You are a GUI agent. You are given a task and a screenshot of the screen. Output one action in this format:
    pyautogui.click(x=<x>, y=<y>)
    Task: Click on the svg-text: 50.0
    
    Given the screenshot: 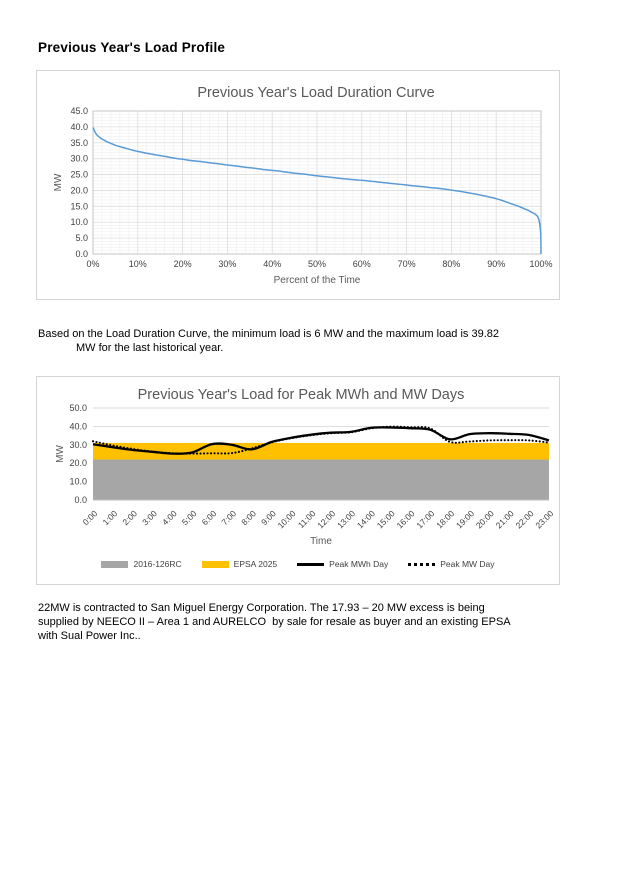 What is the action you would take?
    pyautogui.click(x=78, y=408)
    